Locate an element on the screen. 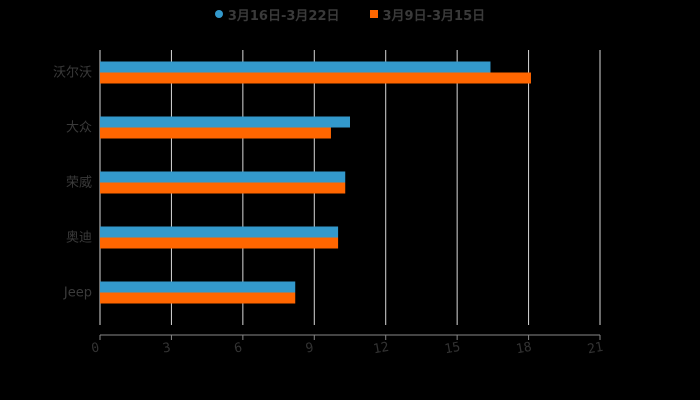  legend-label: 3月9日-3月15日 is located at coordinates (434, 16).